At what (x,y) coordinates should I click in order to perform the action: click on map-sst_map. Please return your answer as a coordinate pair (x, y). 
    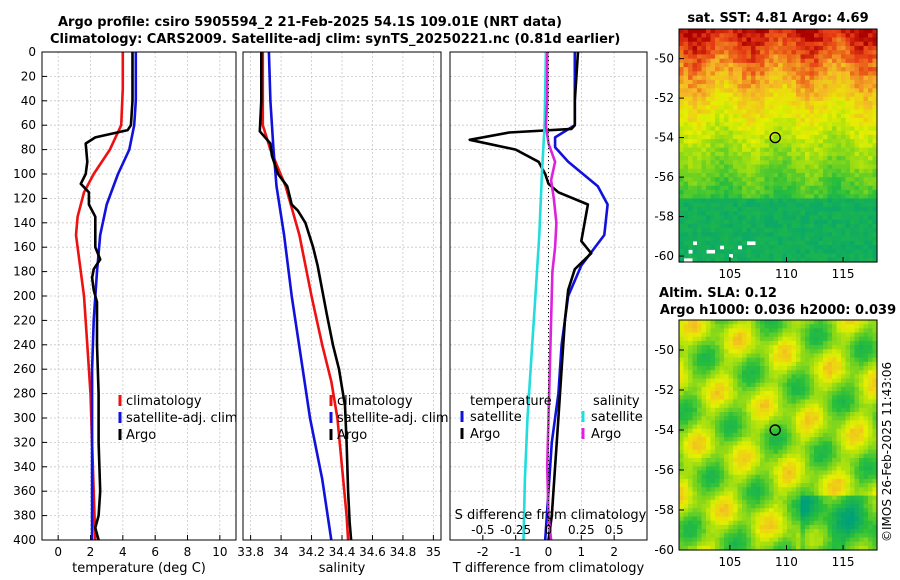
    Looking at the image, I should click on (778, 145).